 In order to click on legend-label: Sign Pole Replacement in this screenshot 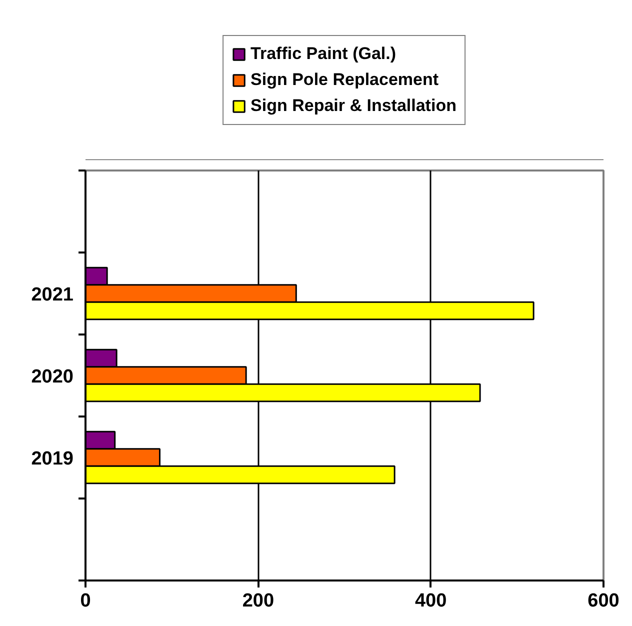, I will do `click(344, 80)`.